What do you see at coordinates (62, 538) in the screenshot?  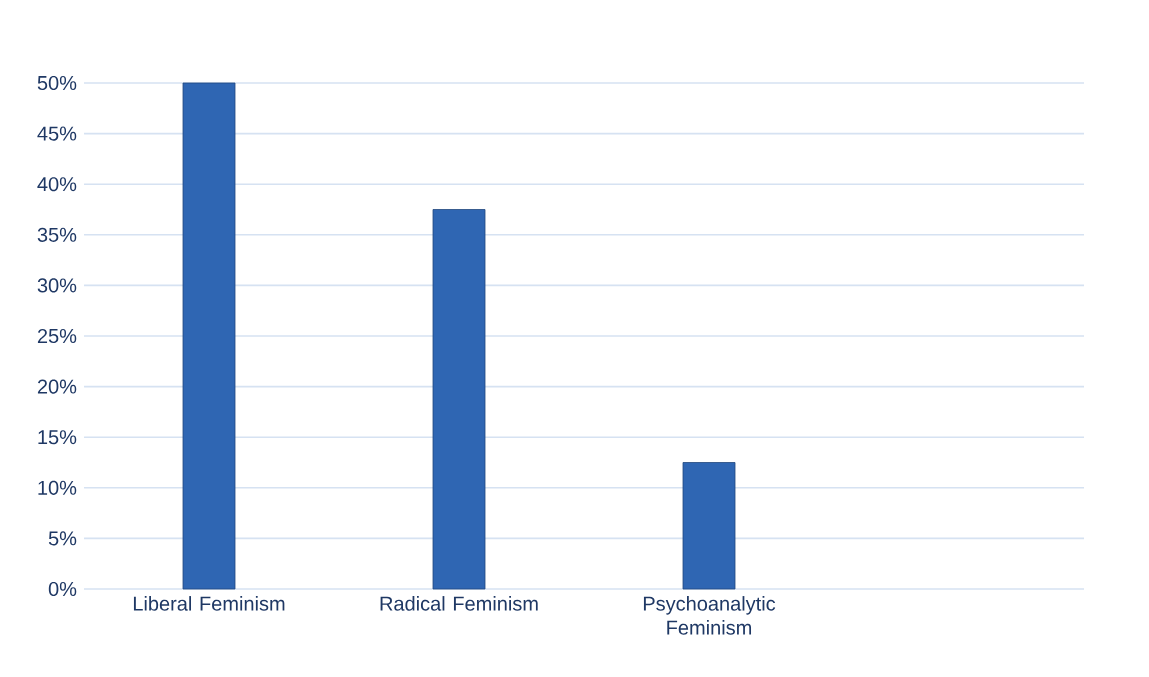 I see `y-tick-label: 5%` at bounding box center [62, 538].